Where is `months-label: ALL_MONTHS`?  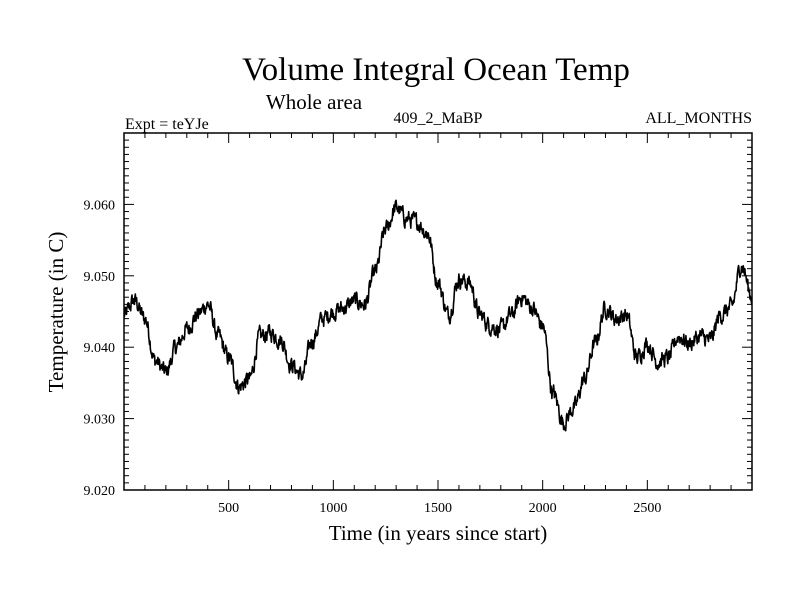
months-label: ALL_MONTHS is located at coordinates (698, 118).